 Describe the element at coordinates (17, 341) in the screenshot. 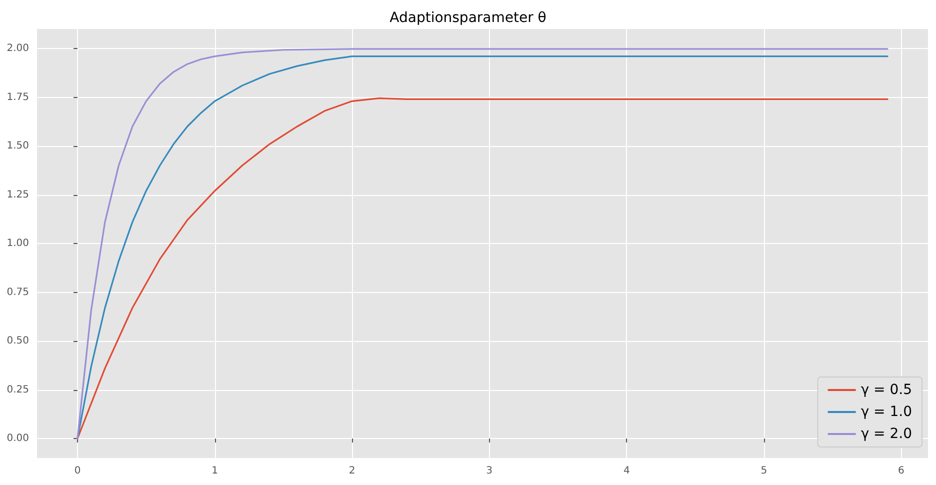

I see `y-tick-label: 0.50` at that location.